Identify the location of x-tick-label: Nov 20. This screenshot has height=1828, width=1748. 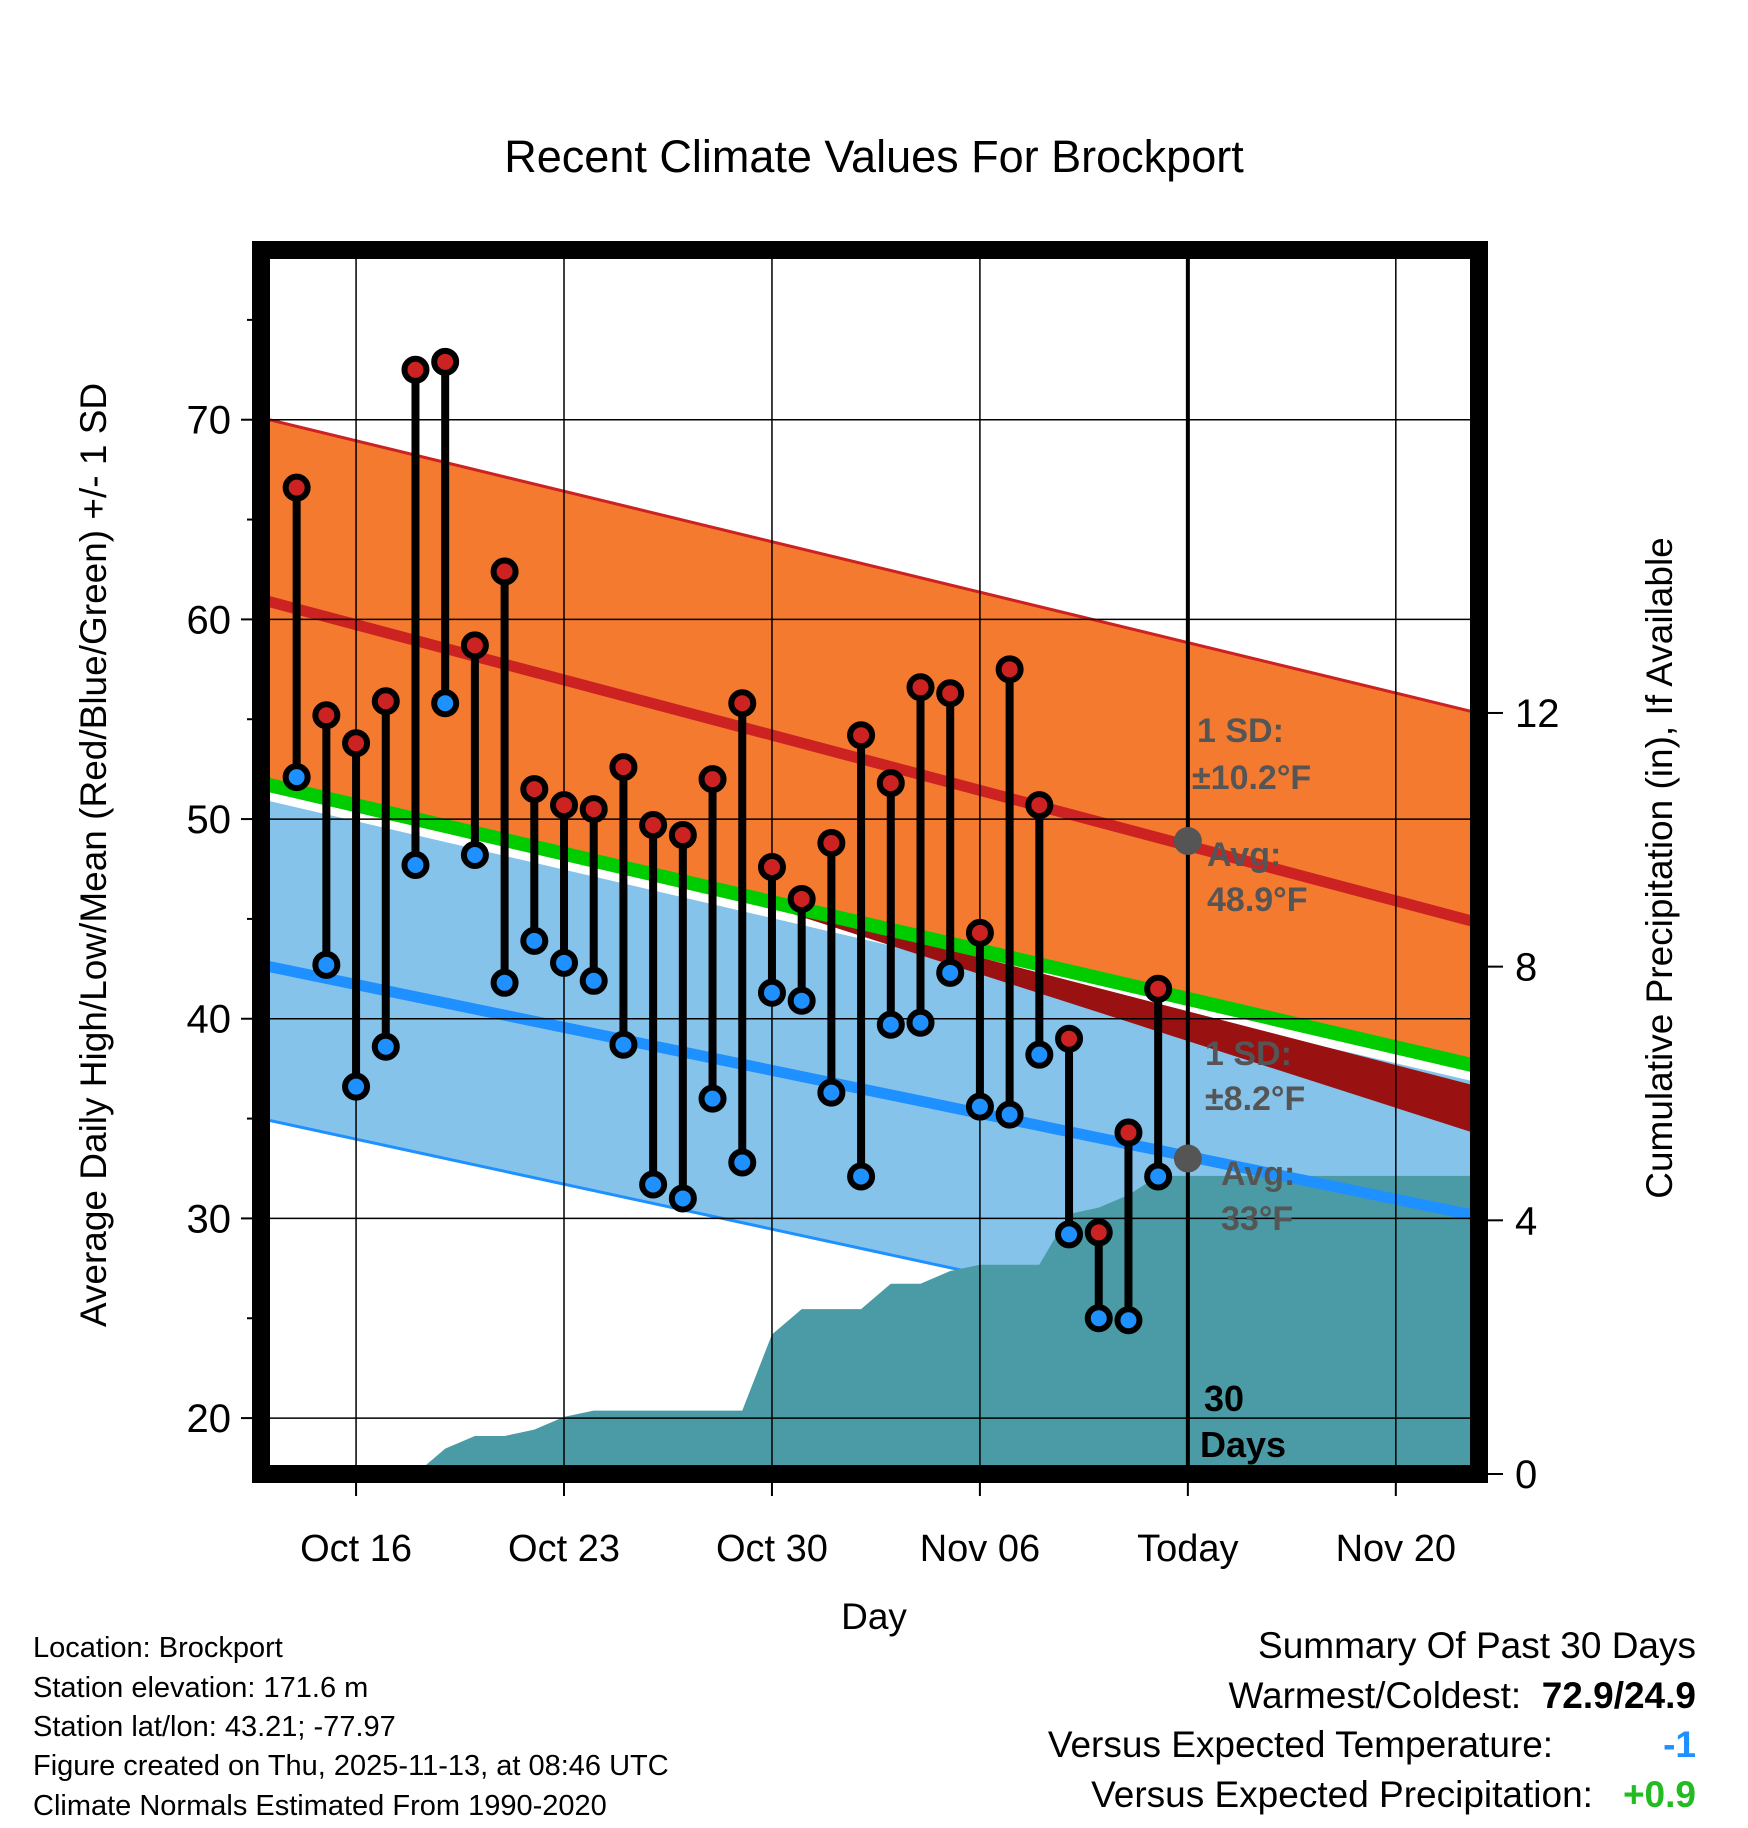
(1396, 1549).